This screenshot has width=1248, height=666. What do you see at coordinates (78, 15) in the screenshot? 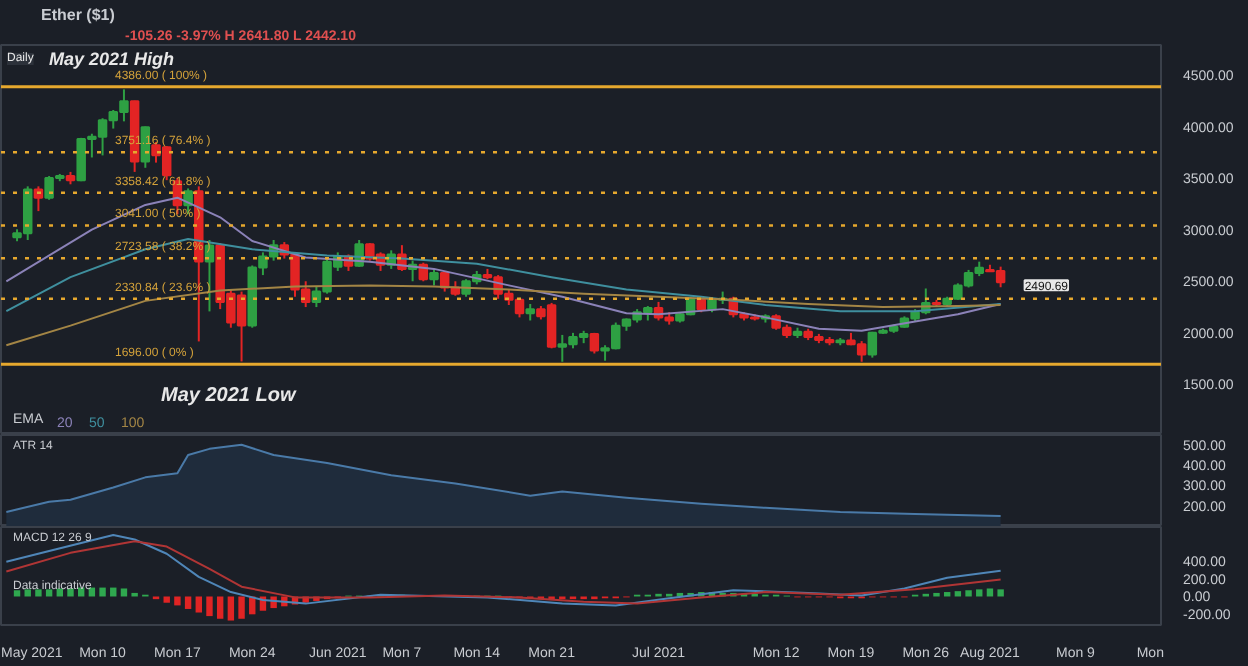
I see `chart-title: Ether ($1)` at bounding box center [78, 15].